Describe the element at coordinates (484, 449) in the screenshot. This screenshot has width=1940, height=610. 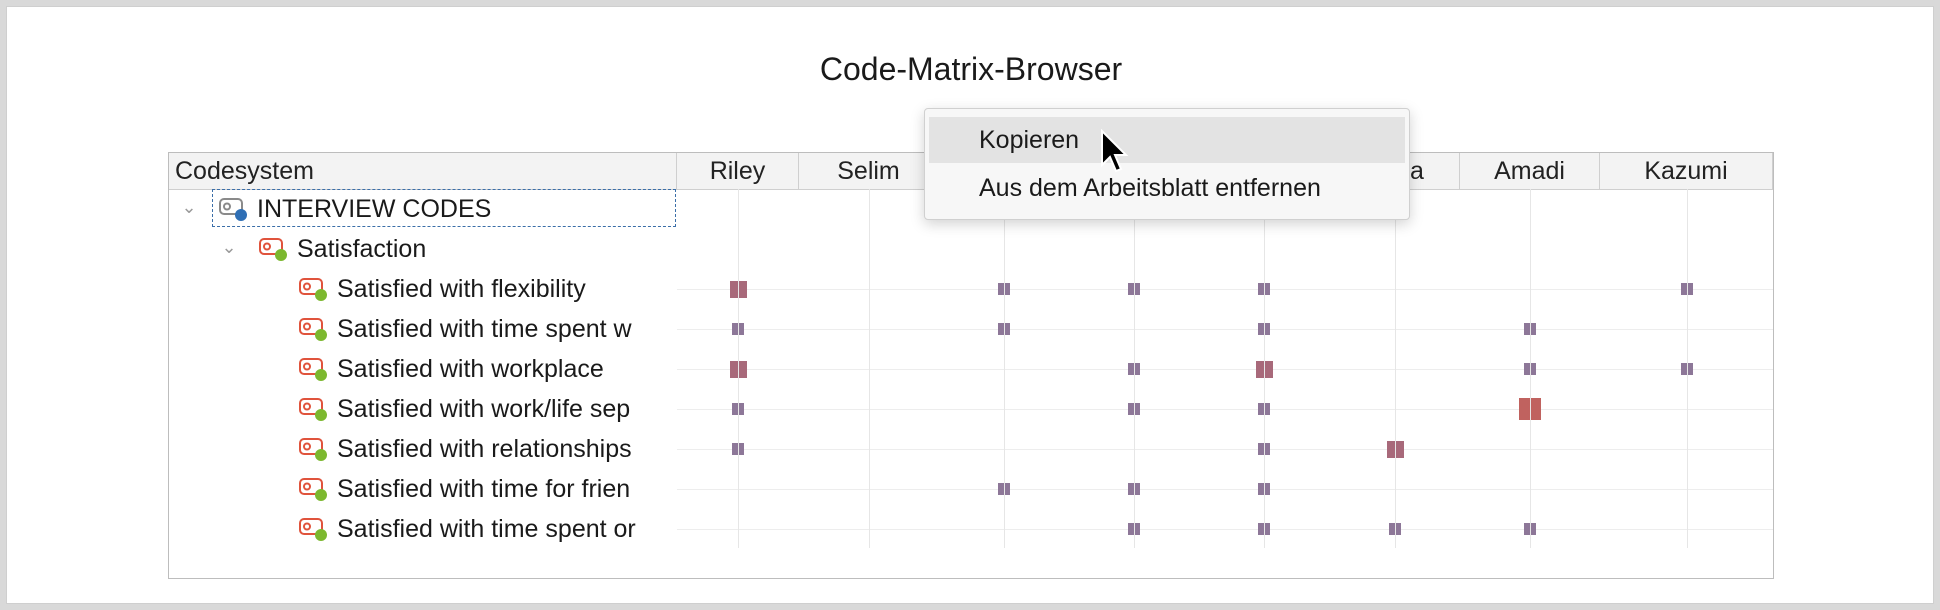
I see `code-label: Satisfied with relationships` at that location.